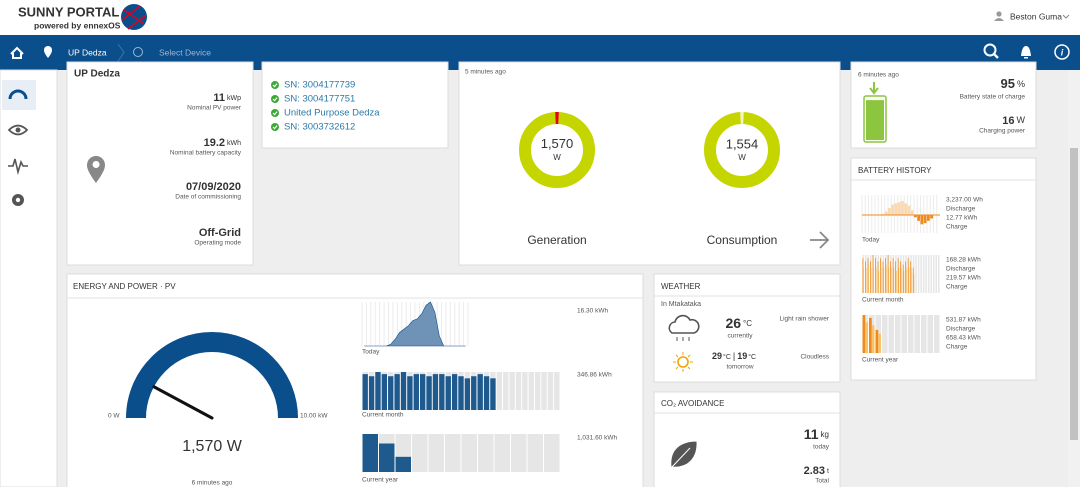 The image size is (1080, 487). Describe the element at coordinates (18, 167) in the screenshot. I see `analysis-icon` at that location.